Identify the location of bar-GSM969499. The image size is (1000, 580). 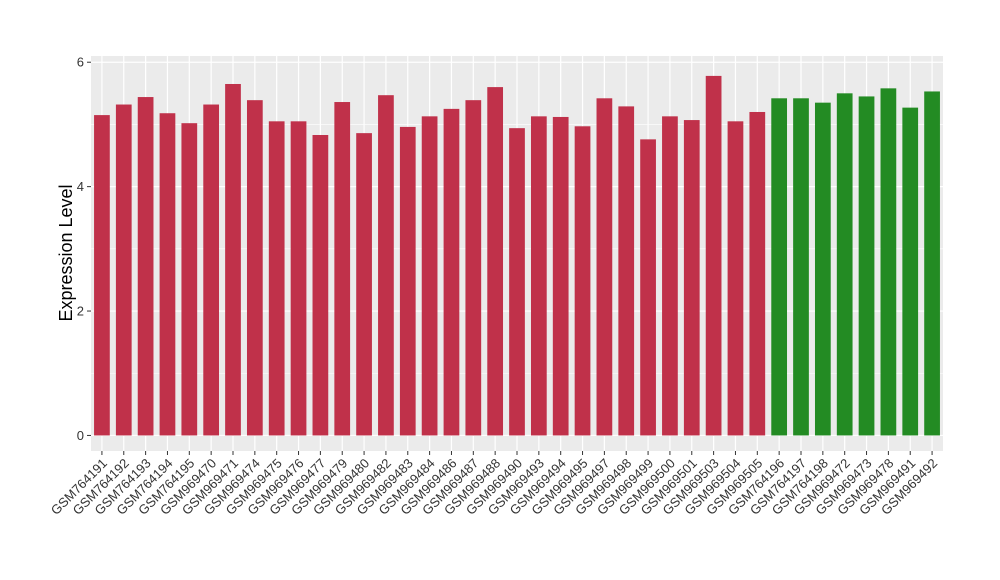
(648, 287).